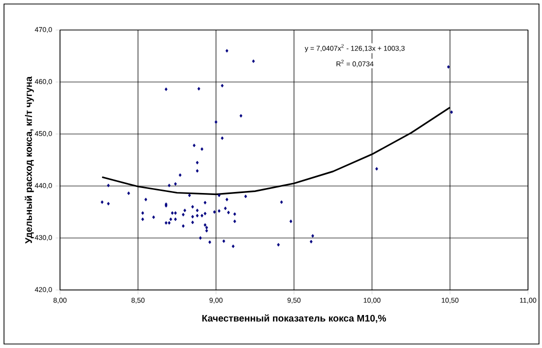  Describe the element at coordinates (29, 160) in the screenshot. I see `y-axis-title: Удельный расход кокса, кг/т чугуна` at that location.